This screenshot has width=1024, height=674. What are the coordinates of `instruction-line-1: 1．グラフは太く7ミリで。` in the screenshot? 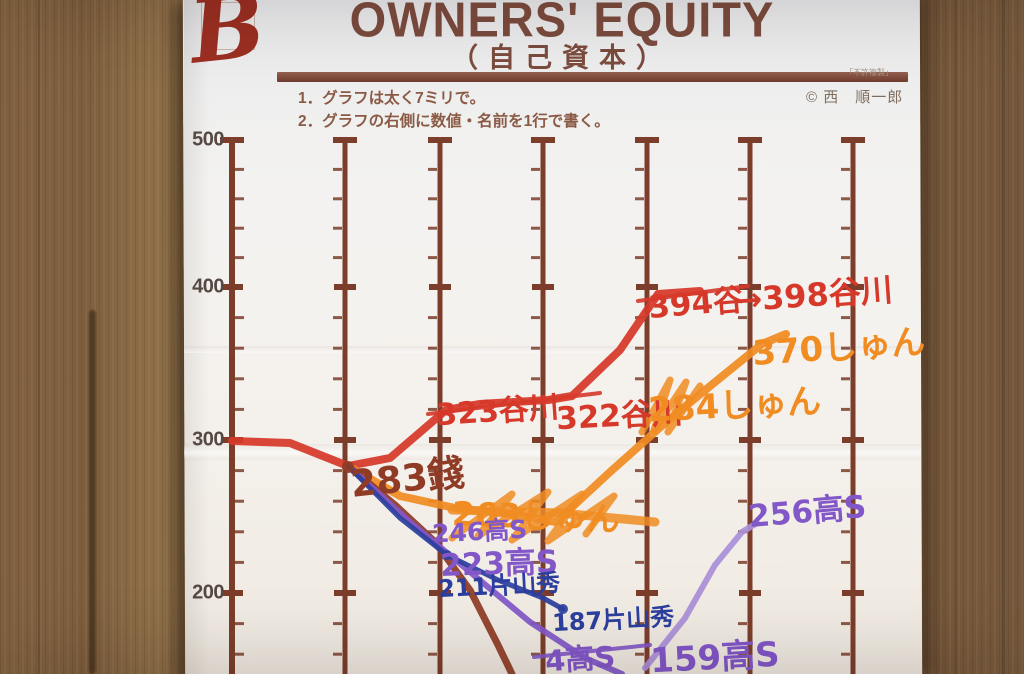 It's located at (392, 98).